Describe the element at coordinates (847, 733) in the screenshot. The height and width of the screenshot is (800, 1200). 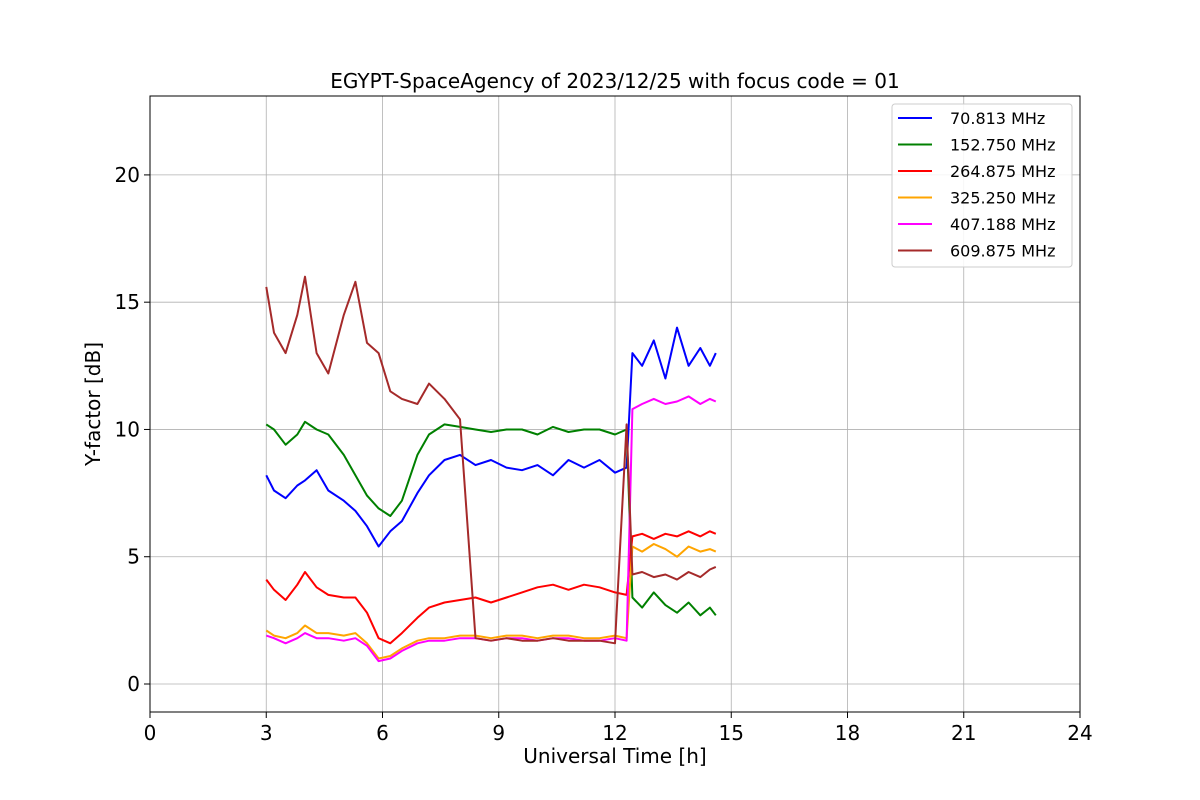
I see `x-tick-label: 18` at that location.